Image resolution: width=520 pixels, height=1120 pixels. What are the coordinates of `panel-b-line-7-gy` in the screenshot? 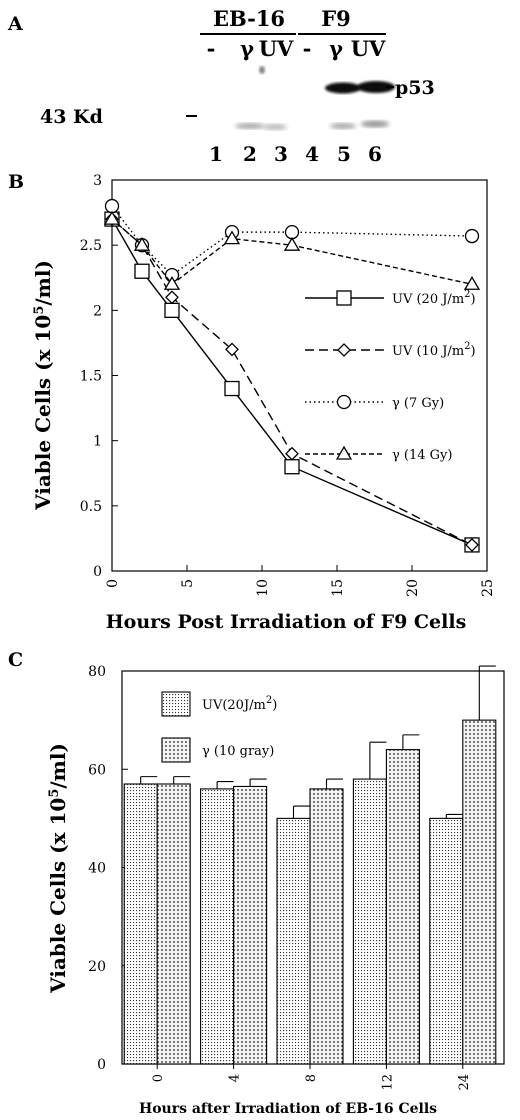 It's located at (292, 241).